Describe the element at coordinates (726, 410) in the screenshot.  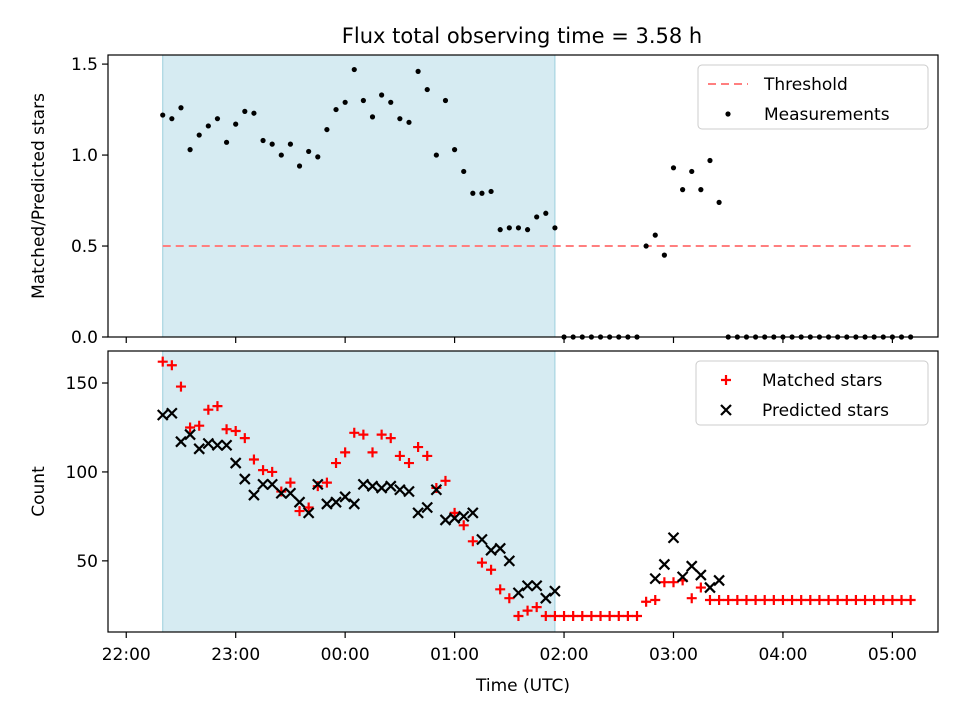
I see `legend-predicted-swatch` at that location.